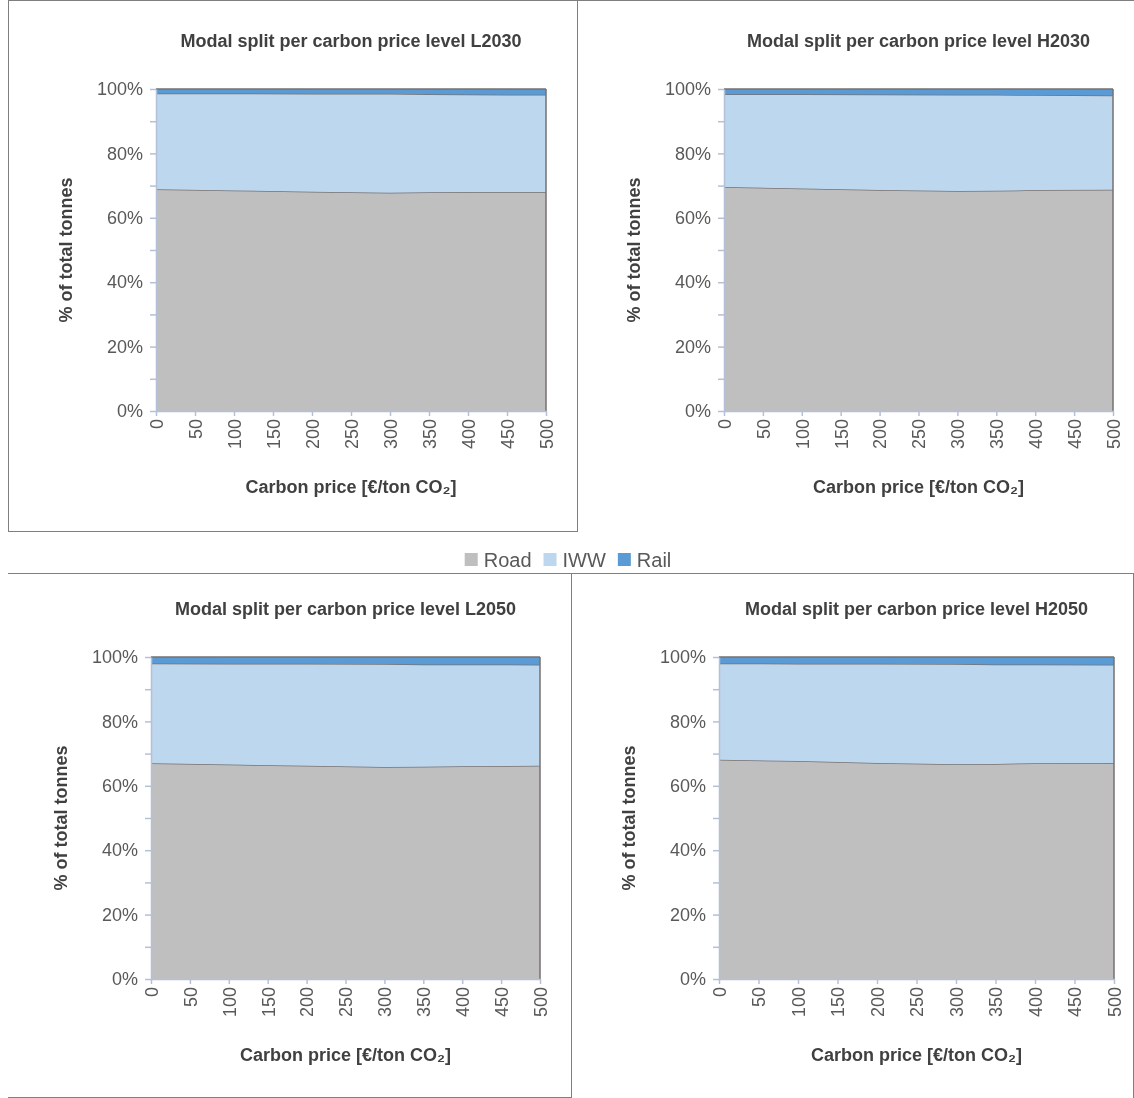 Image resolution: width=1134 pixels, height=1098 pixels. I want to click on legend-label: Road, so click(507, 560).